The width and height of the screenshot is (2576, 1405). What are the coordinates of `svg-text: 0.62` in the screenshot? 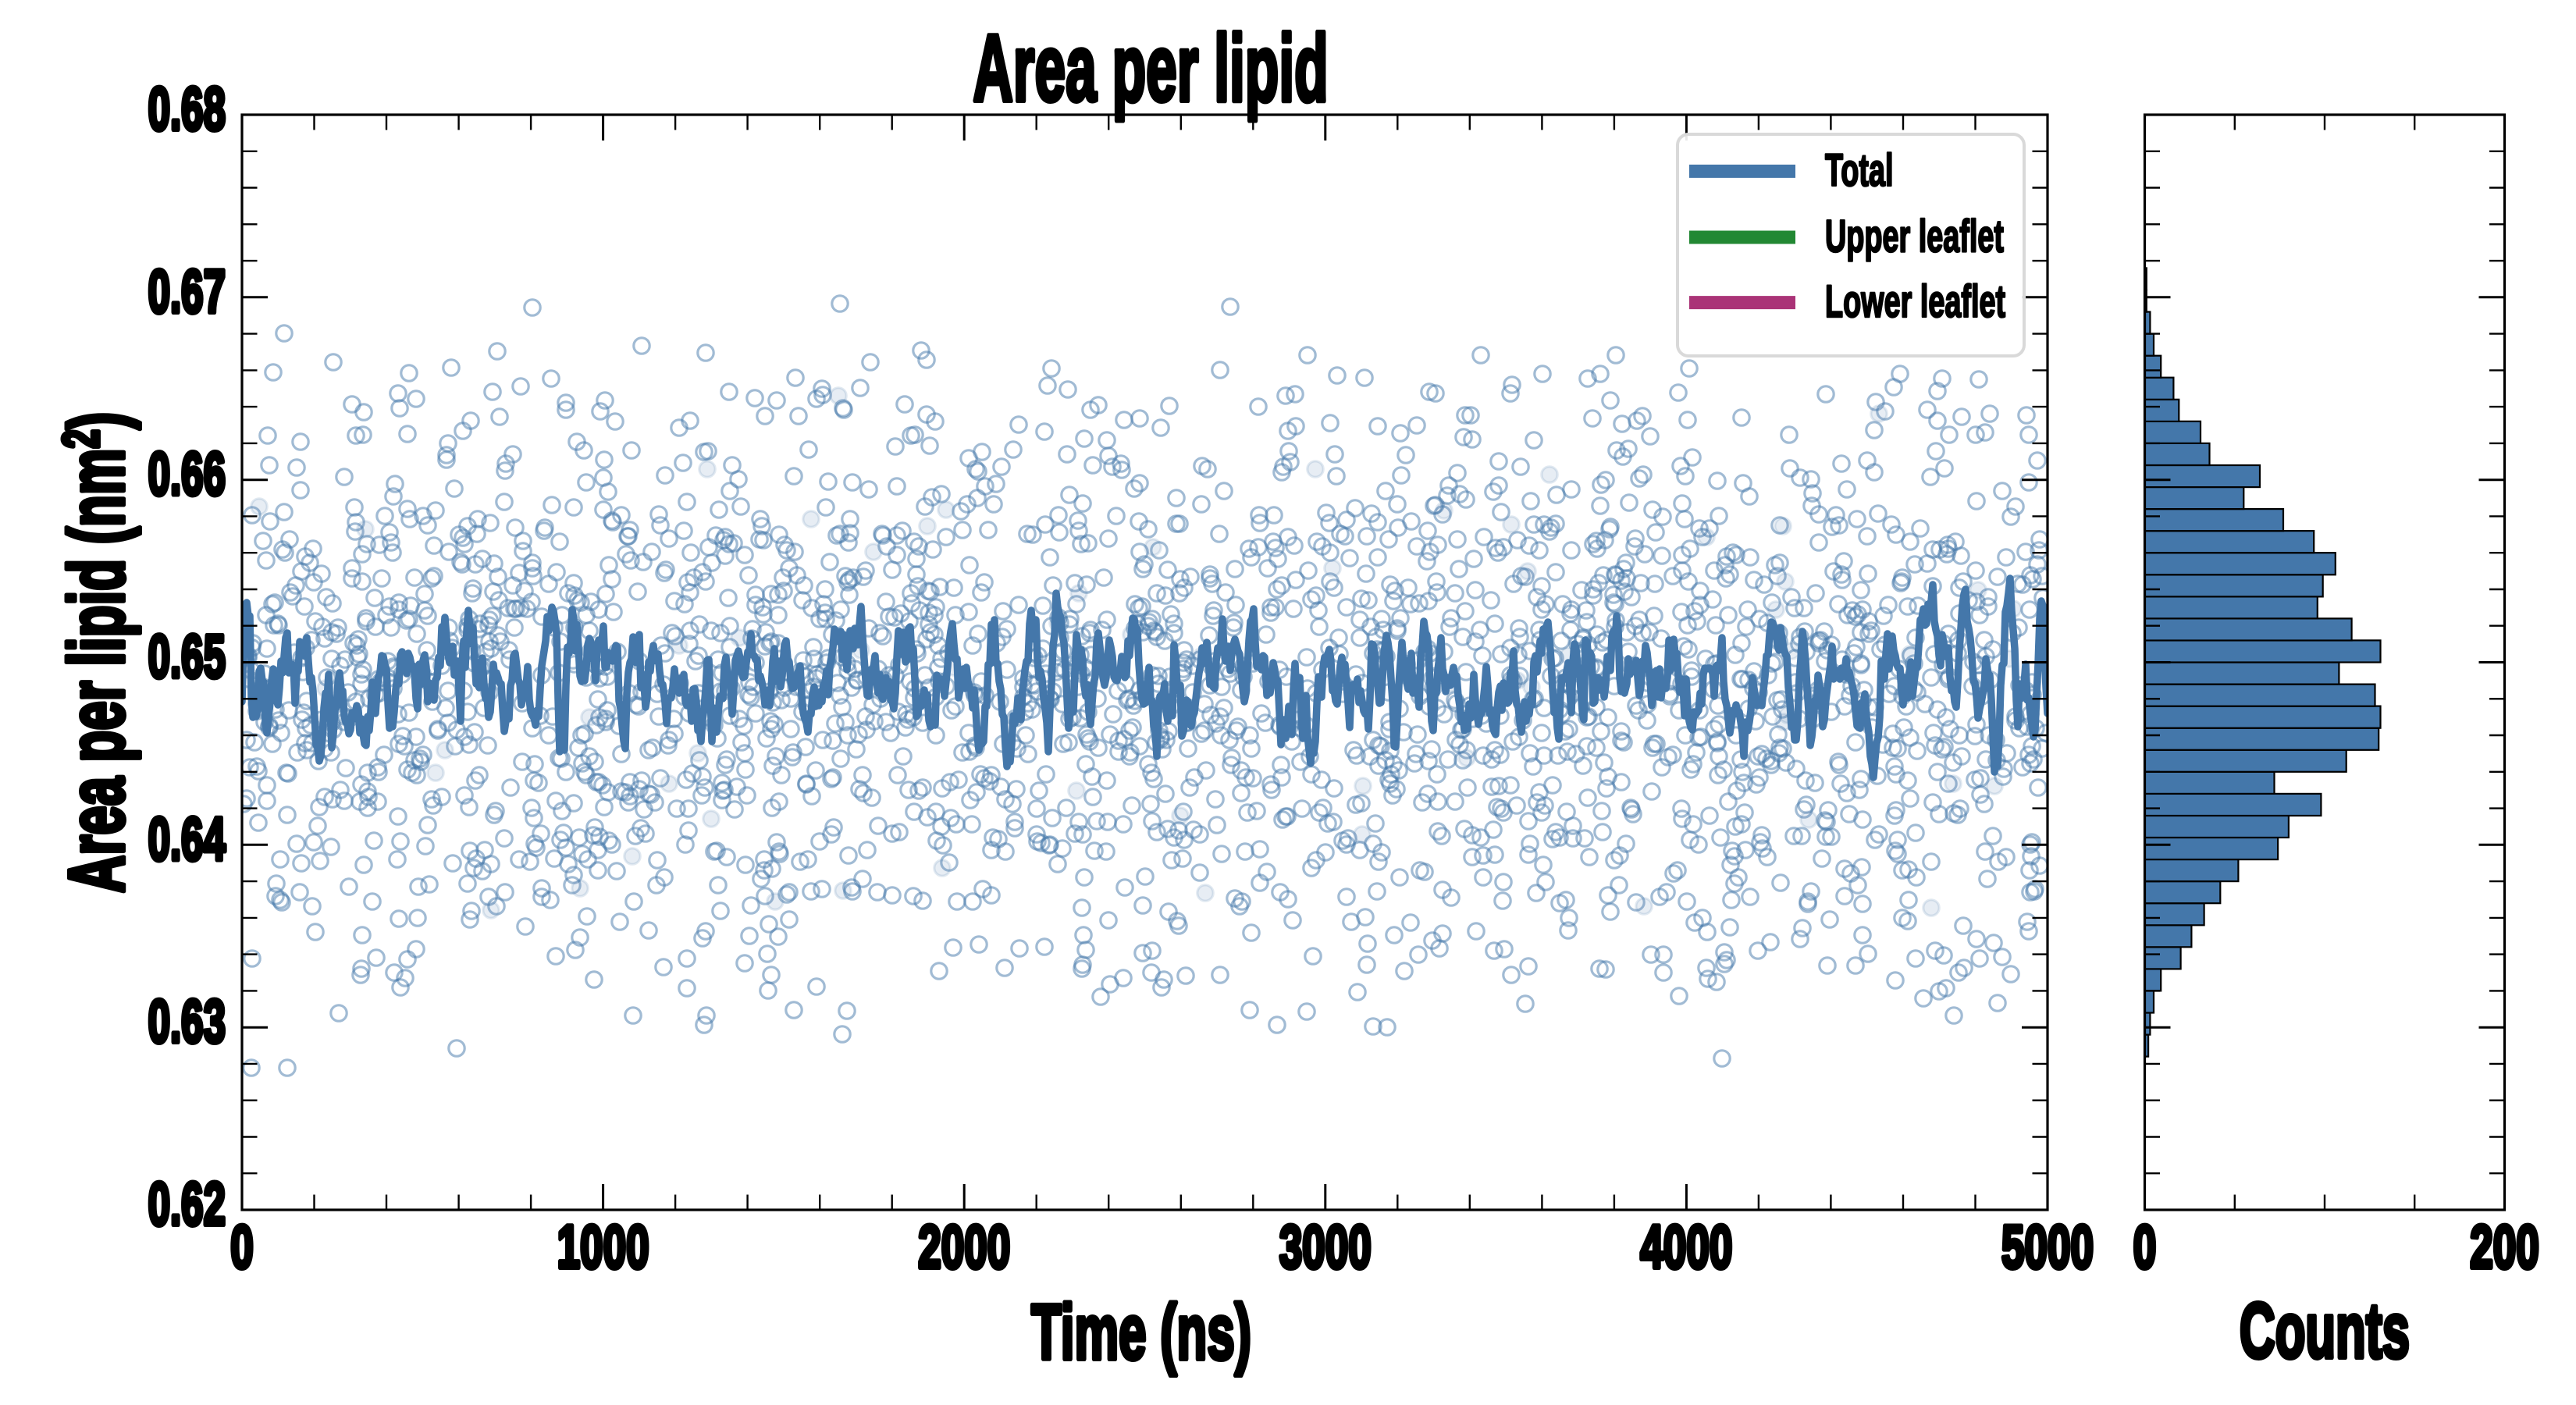 It's located at (187, 1204).